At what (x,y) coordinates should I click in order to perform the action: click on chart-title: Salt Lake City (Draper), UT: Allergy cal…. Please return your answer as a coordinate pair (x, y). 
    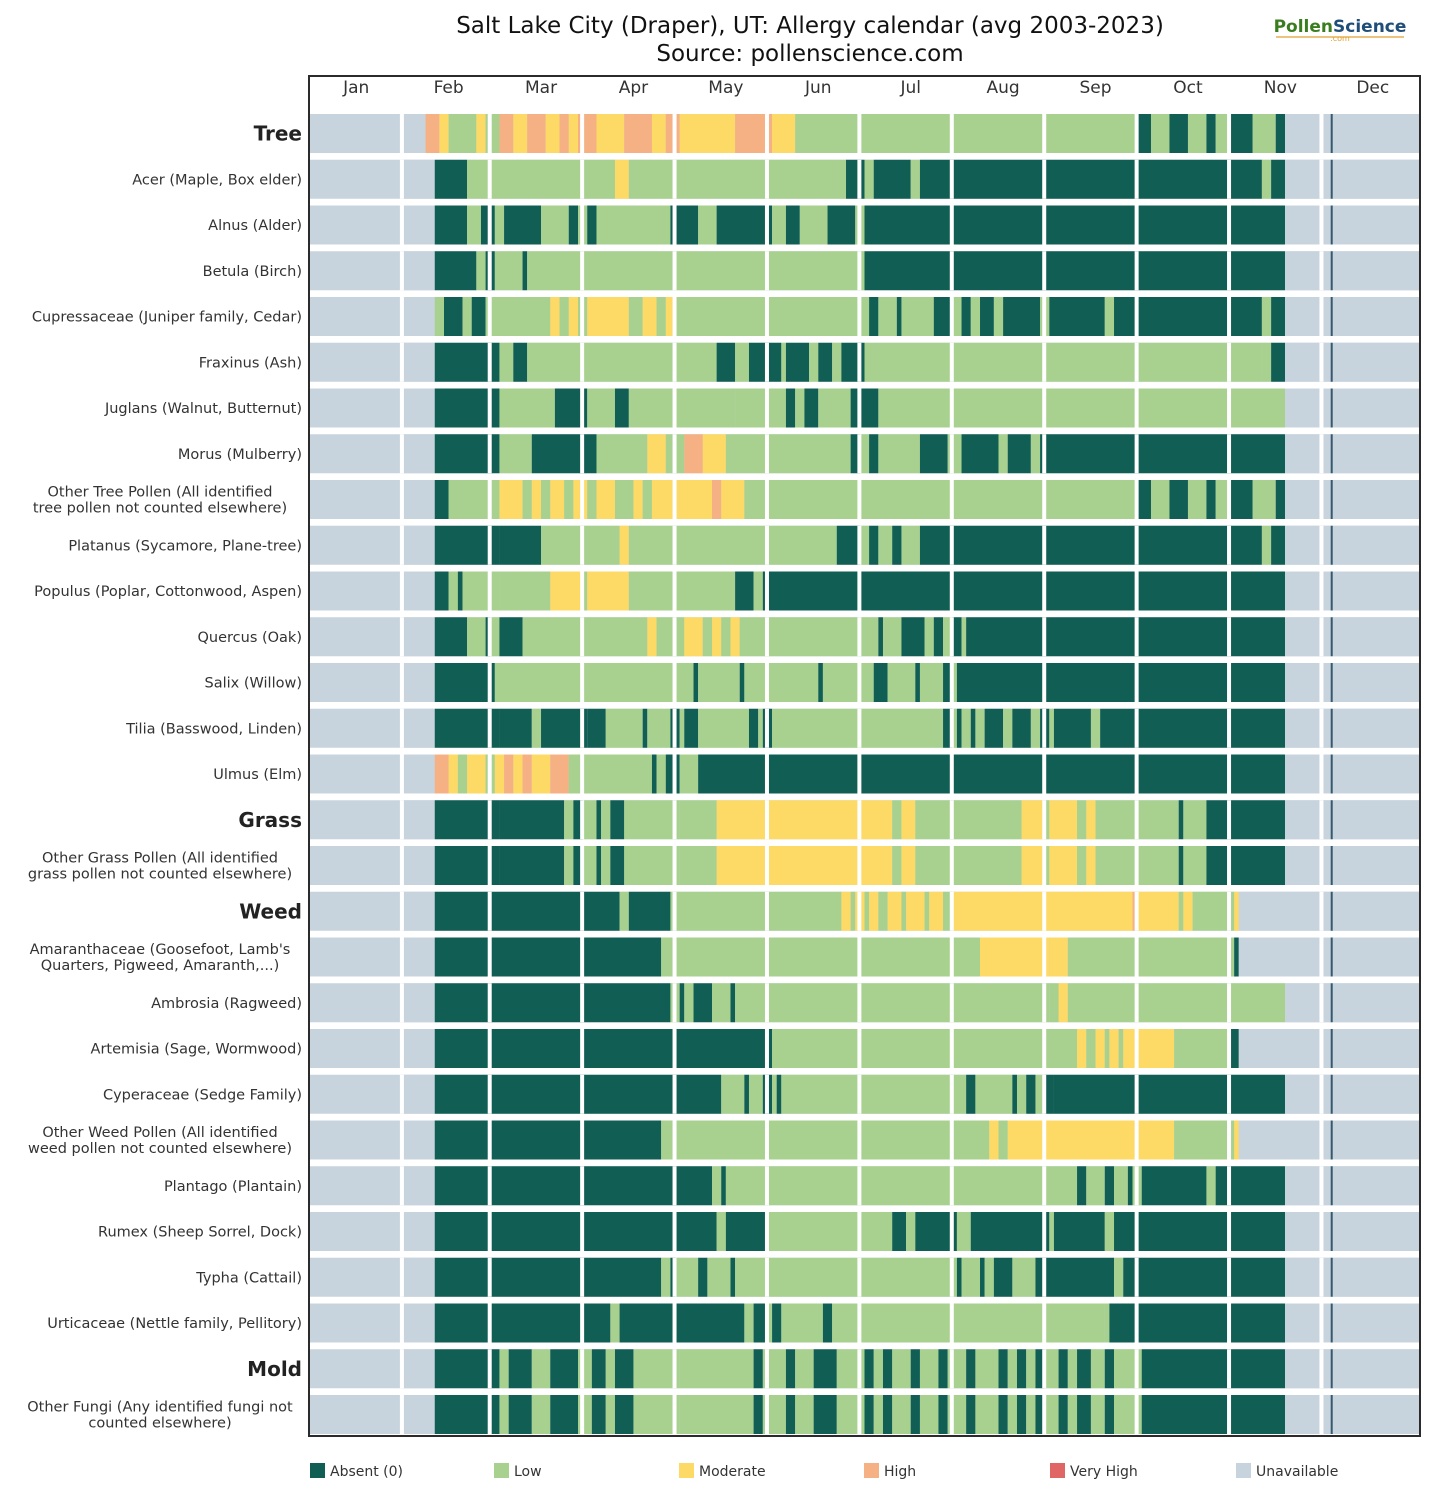
    Looking at the image, I should click on (810, 26).